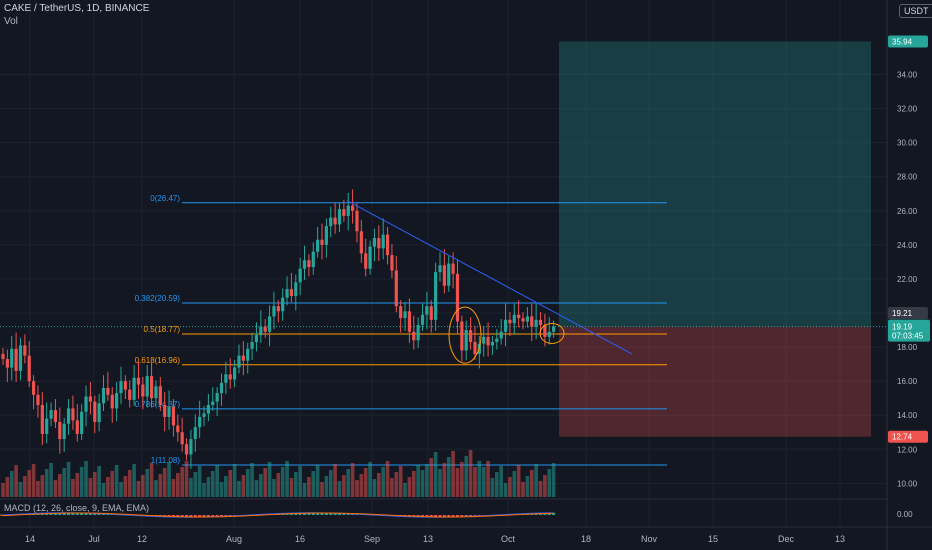  What do you see at coordinates (907, 109) in the screenshot?
I see `y-tick-label: 32.00` at bounding box center [907, 109].